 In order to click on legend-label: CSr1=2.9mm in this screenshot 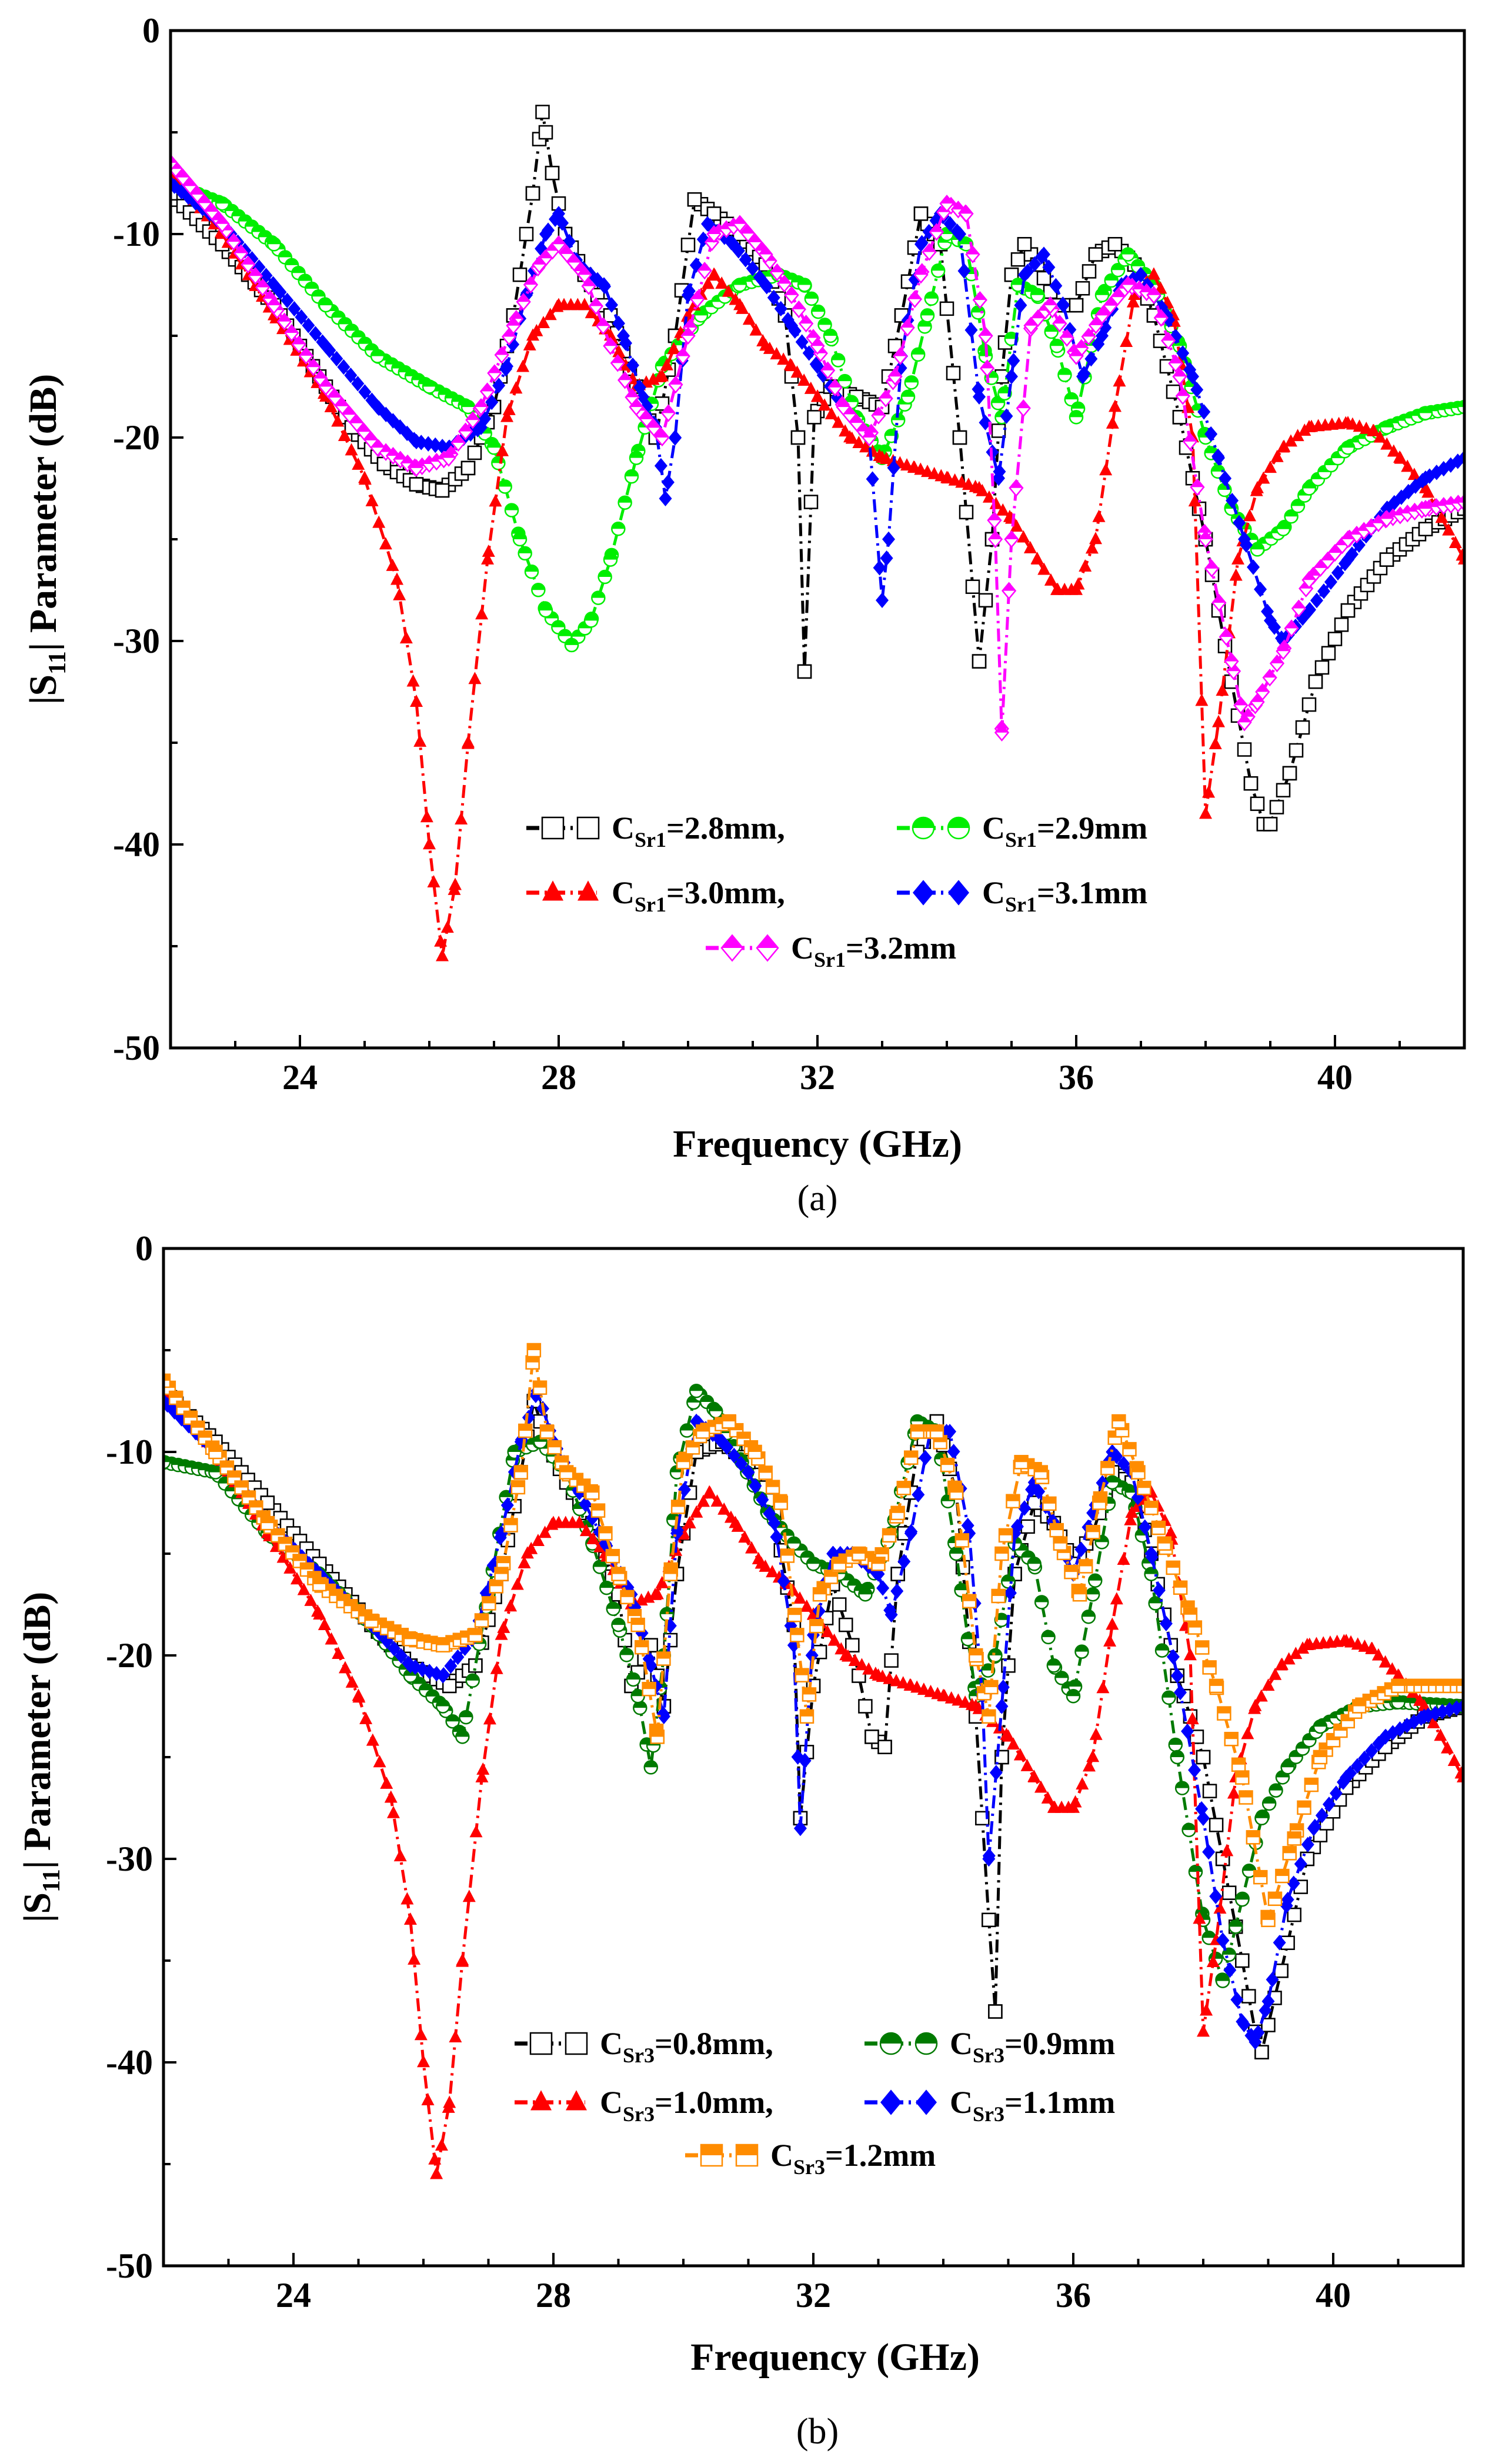, I will do `click(1064, 831)`.